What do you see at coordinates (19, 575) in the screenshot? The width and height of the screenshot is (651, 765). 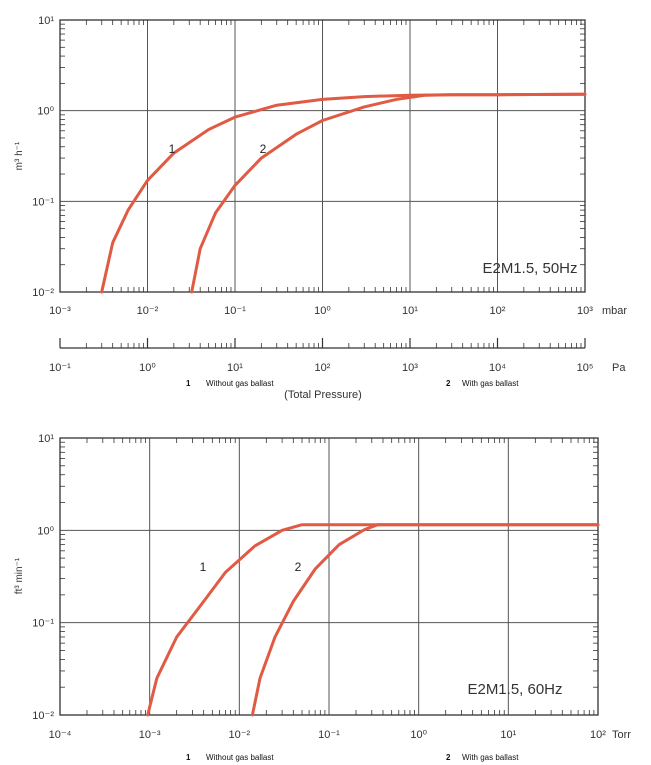 I see `y-axis-label: ft³ min⁻¹` at bounding box center [19, 575].